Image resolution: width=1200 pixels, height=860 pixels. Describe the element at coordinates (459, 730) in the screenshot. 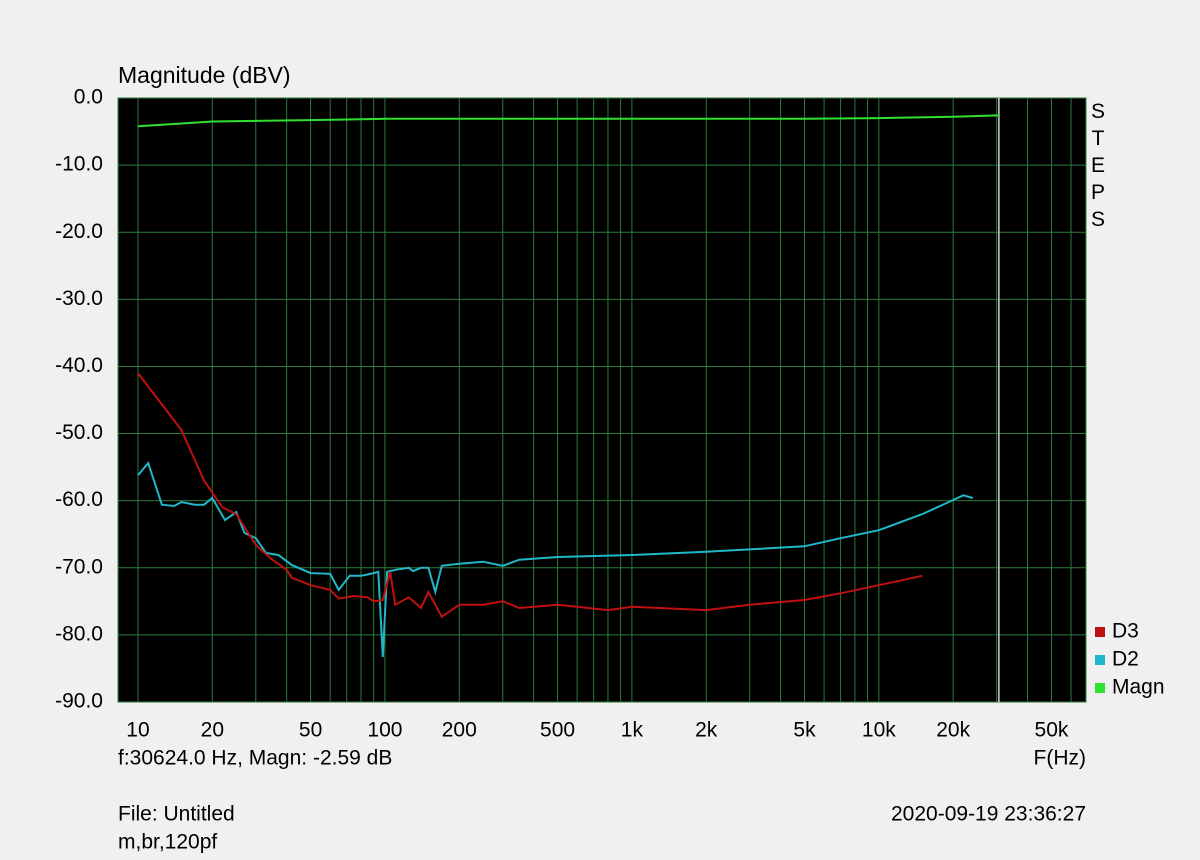

I see `x-tick-label: 200` at that location.